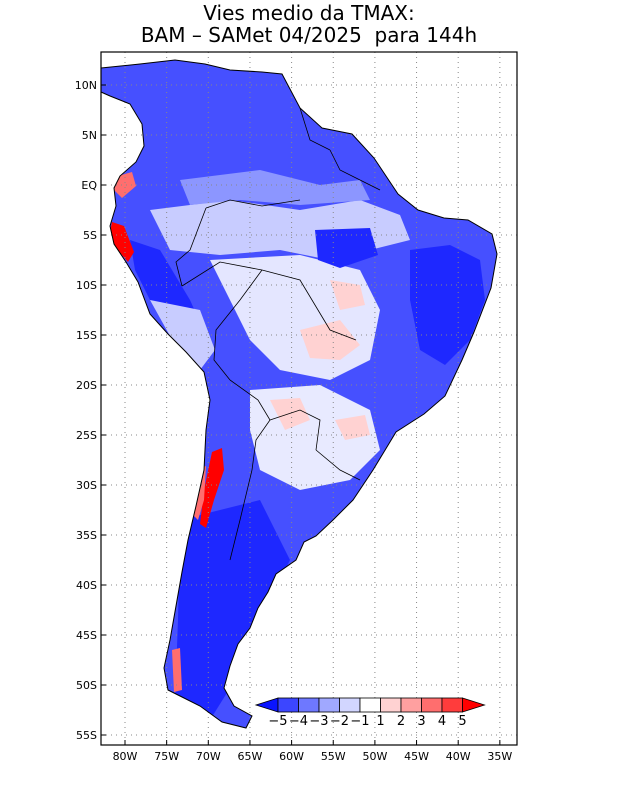 This screenshot has height=800, width=618. I want to click on lon-tick-label: 60W, so click(291, 756).